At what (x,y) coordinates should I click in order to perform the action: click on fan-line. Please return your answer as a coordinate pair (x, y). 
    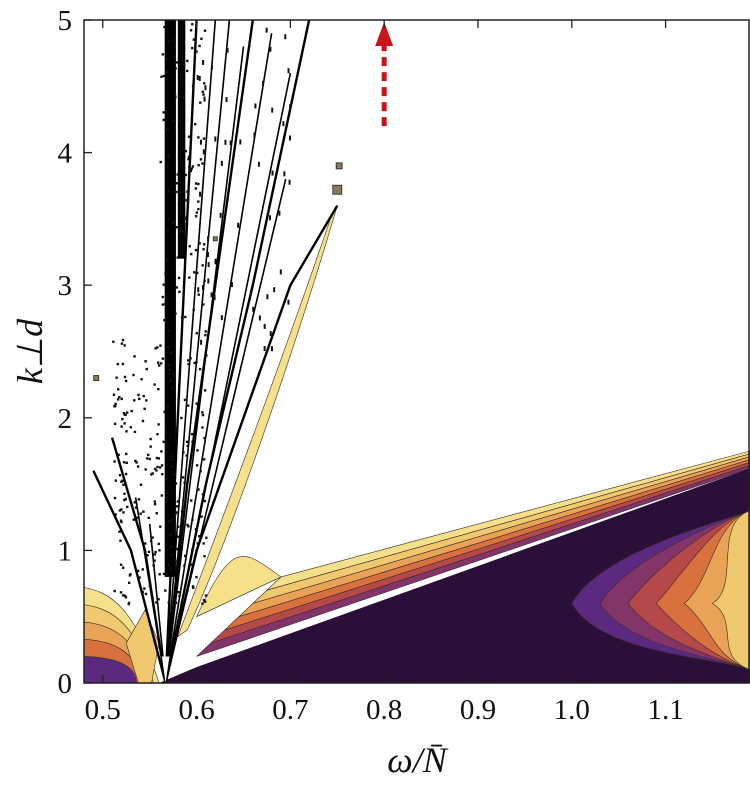
    Looking at the image, I should click on (204, 365).